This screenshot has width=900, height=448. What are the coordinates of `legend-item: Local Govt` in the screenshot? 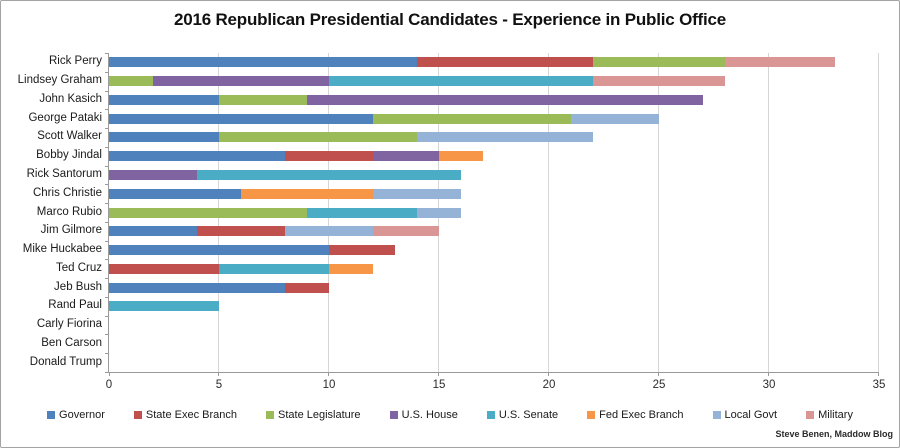 It's located at (745, 415).